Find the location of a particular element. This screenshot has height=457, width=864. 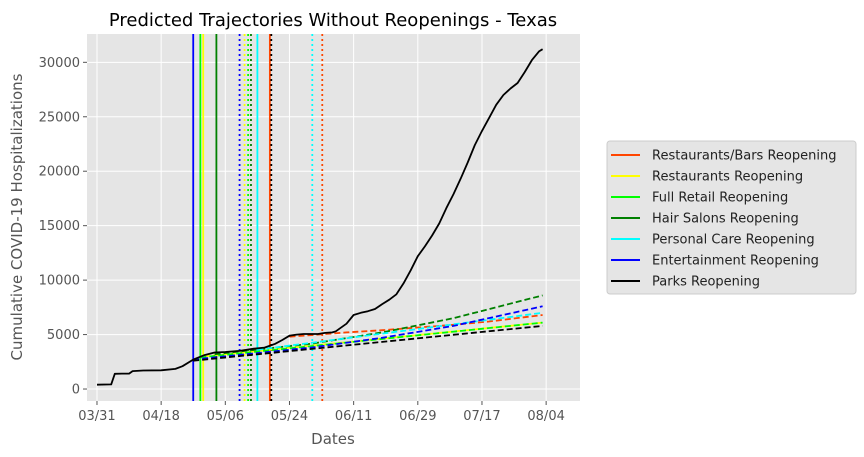

legend-label: Restaurants Reopening is located at coordinates (727, 177).